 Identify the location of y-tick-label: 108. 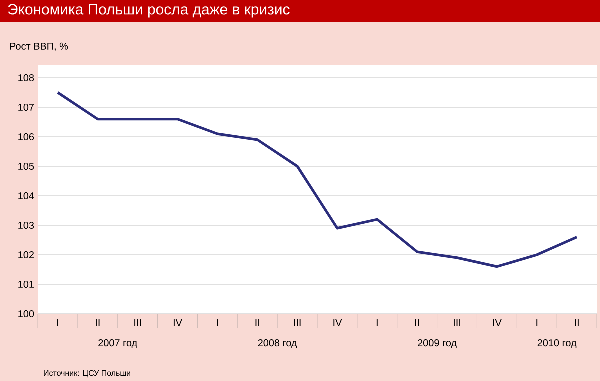
(26, 78).